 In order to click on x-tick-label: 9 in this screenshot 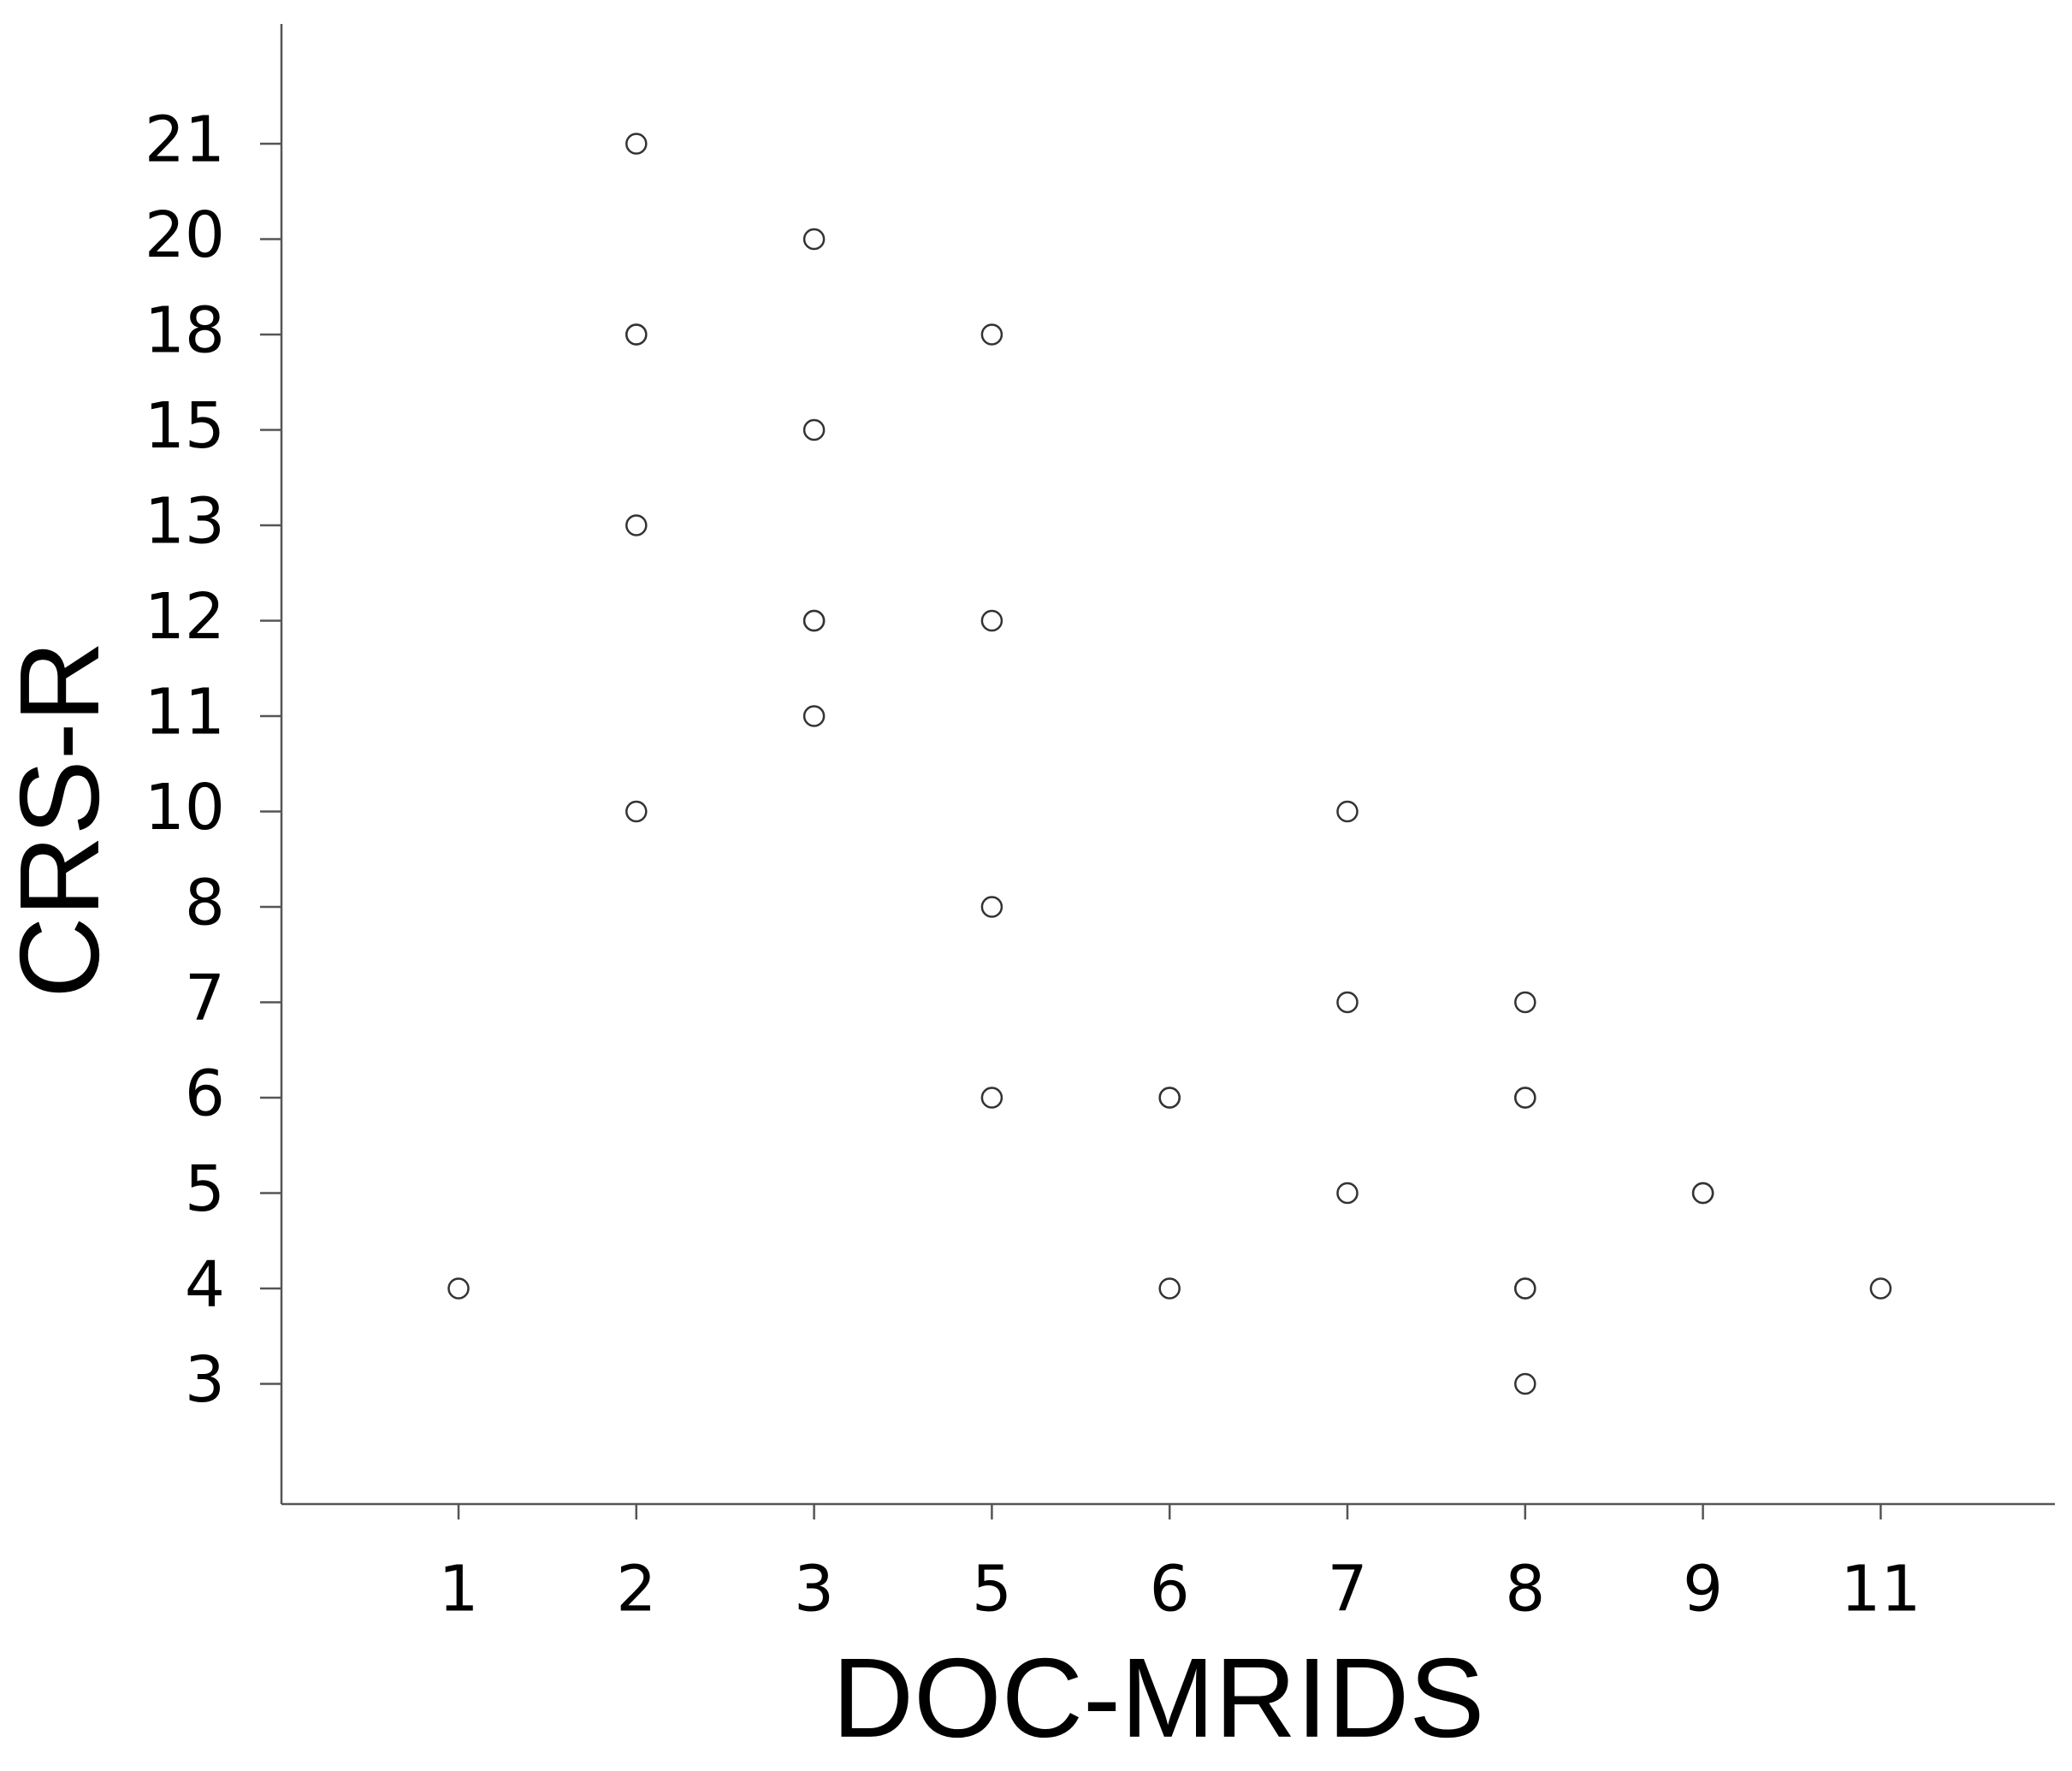, I will do `click(1703, 1589)`.